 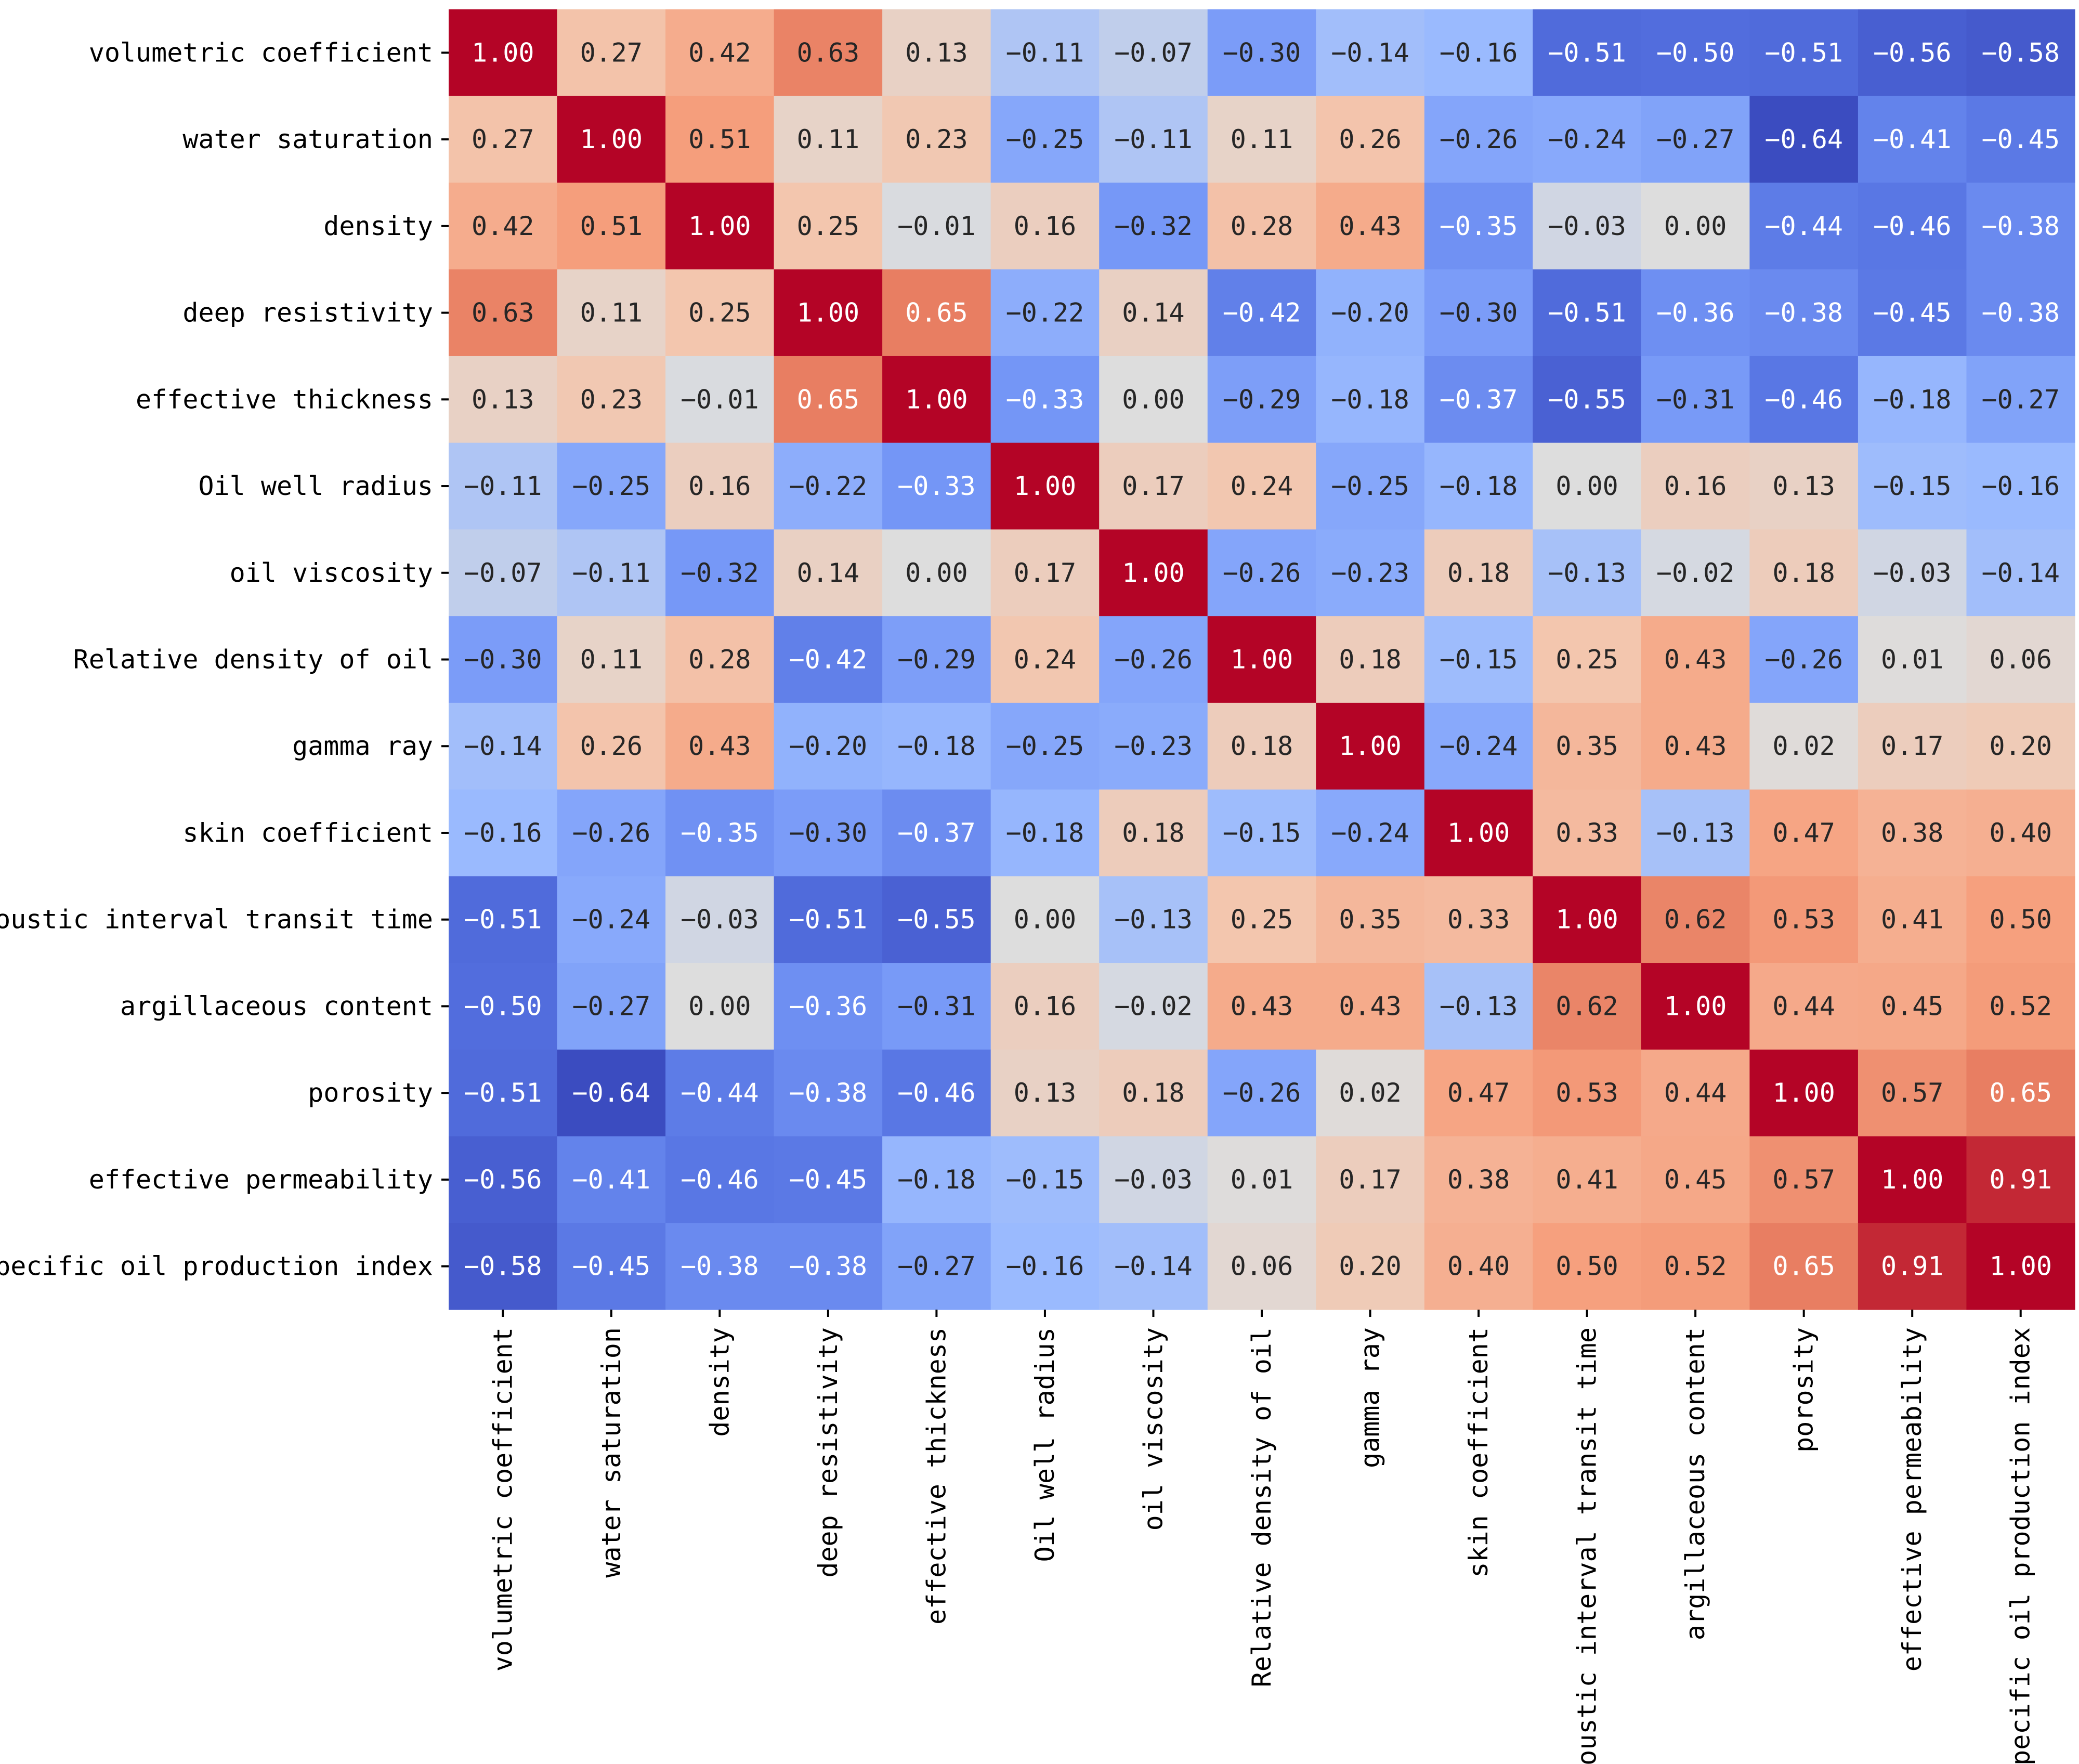 I want to click on cell-value-label: 0.24, so click(x=1262, y=486).